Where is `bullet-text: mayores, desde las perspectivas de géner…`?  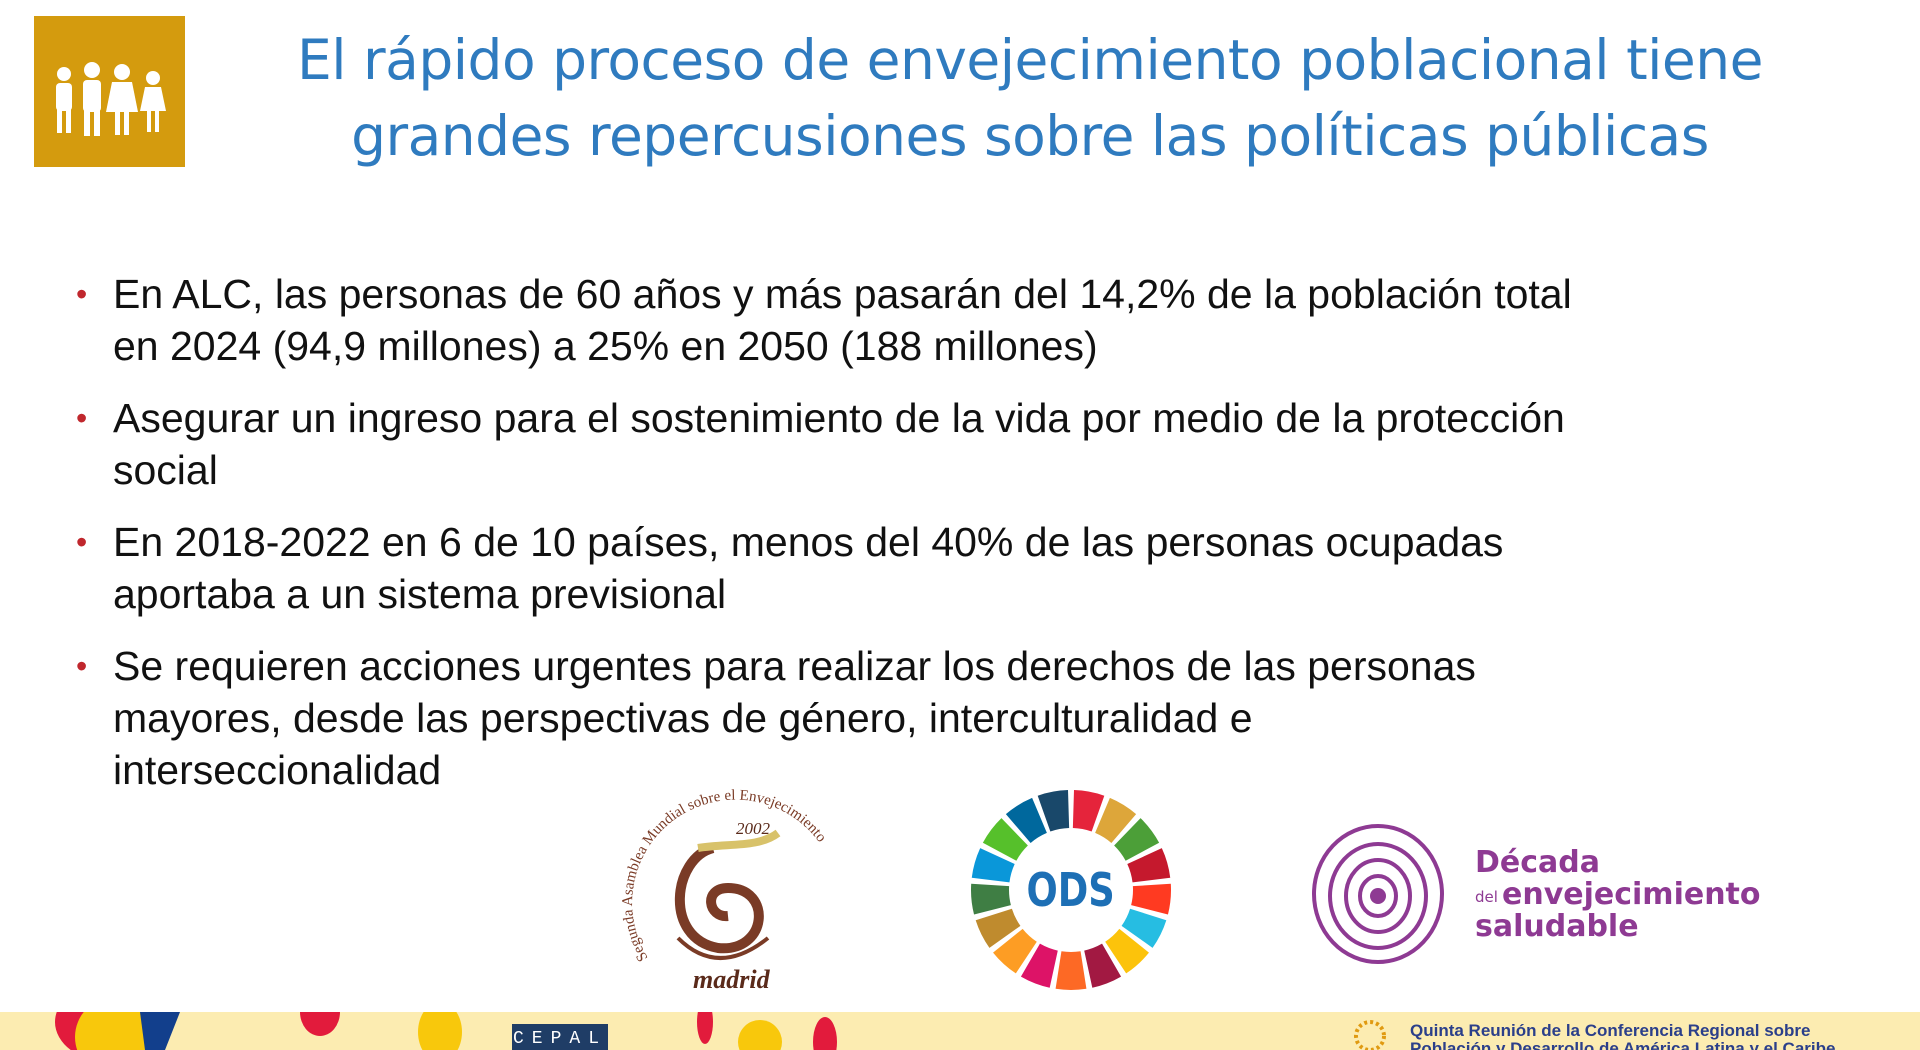
bullet-text: mayores, desde las perspectivas de géner… is located at coordinates (683, 718).